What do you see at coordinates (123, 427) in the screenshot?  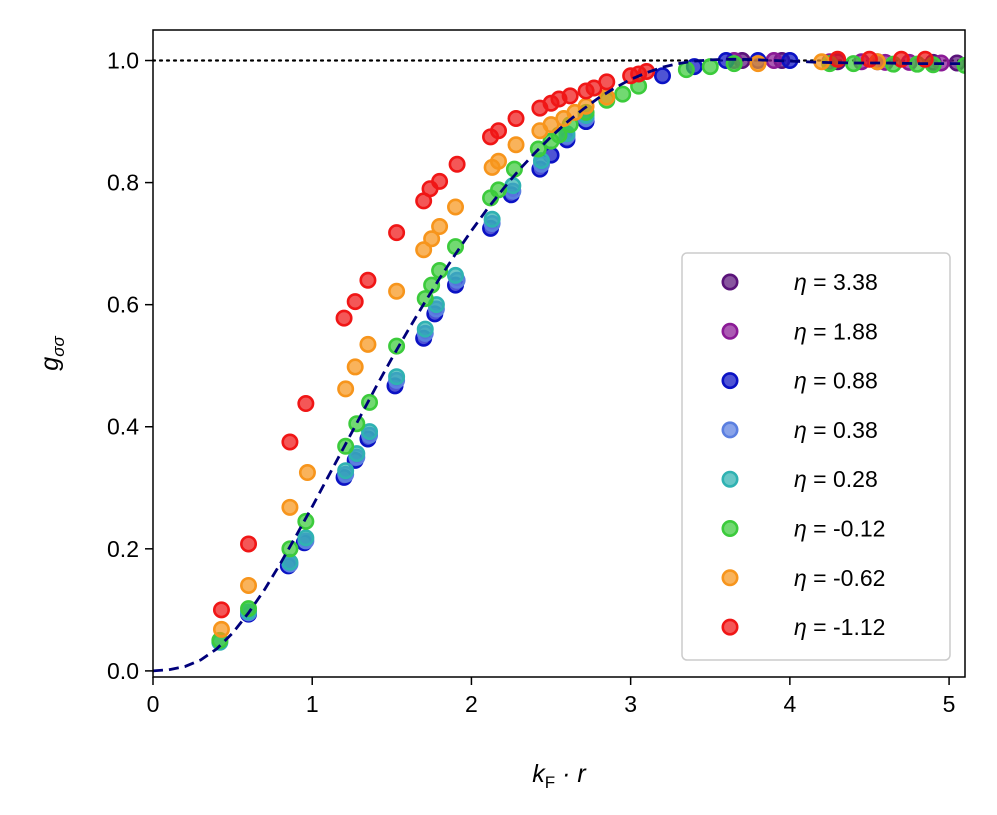 I see `y-tick-label: 0.4` at bounding box center [123, 427].